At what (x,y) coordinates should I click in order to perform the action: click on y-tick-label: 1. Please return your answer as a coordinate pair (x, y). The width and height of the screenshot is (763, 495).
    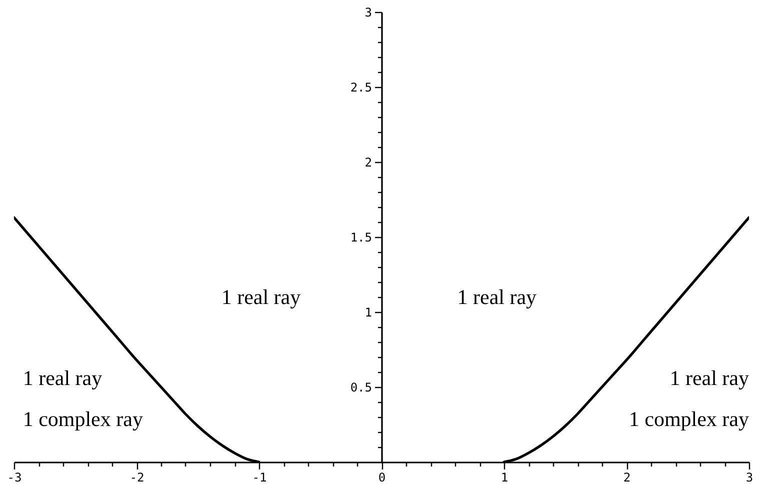
    Looking at the image, I should click on (368, 313).